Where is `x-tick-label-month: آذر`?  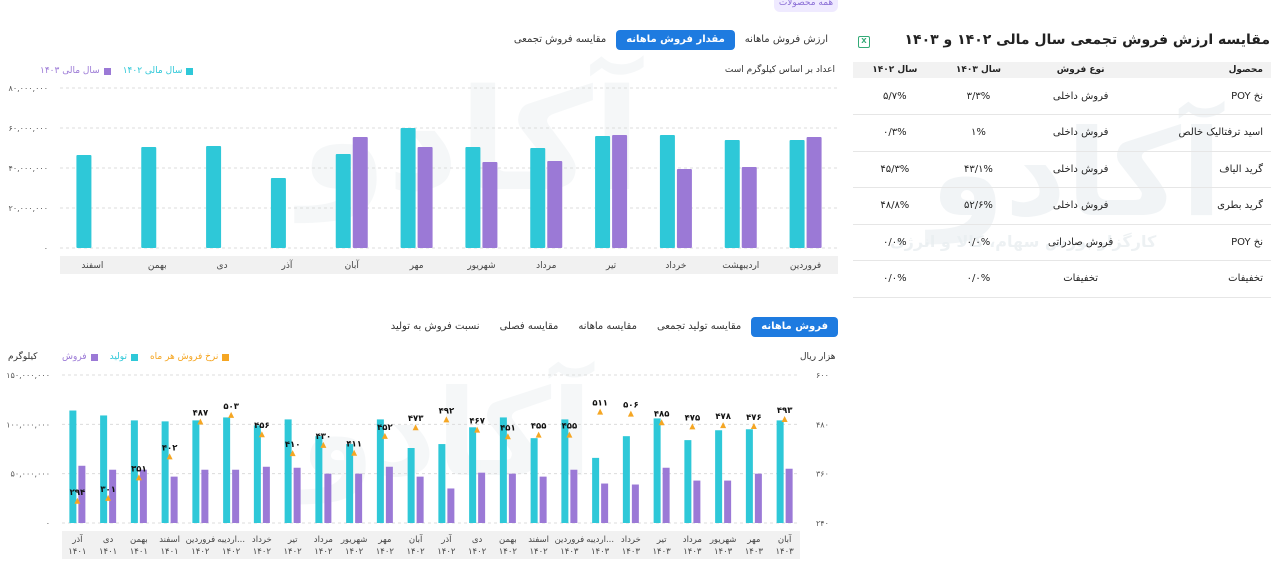 x-tick-label-month: آذر is located at coordinates (446, 539).